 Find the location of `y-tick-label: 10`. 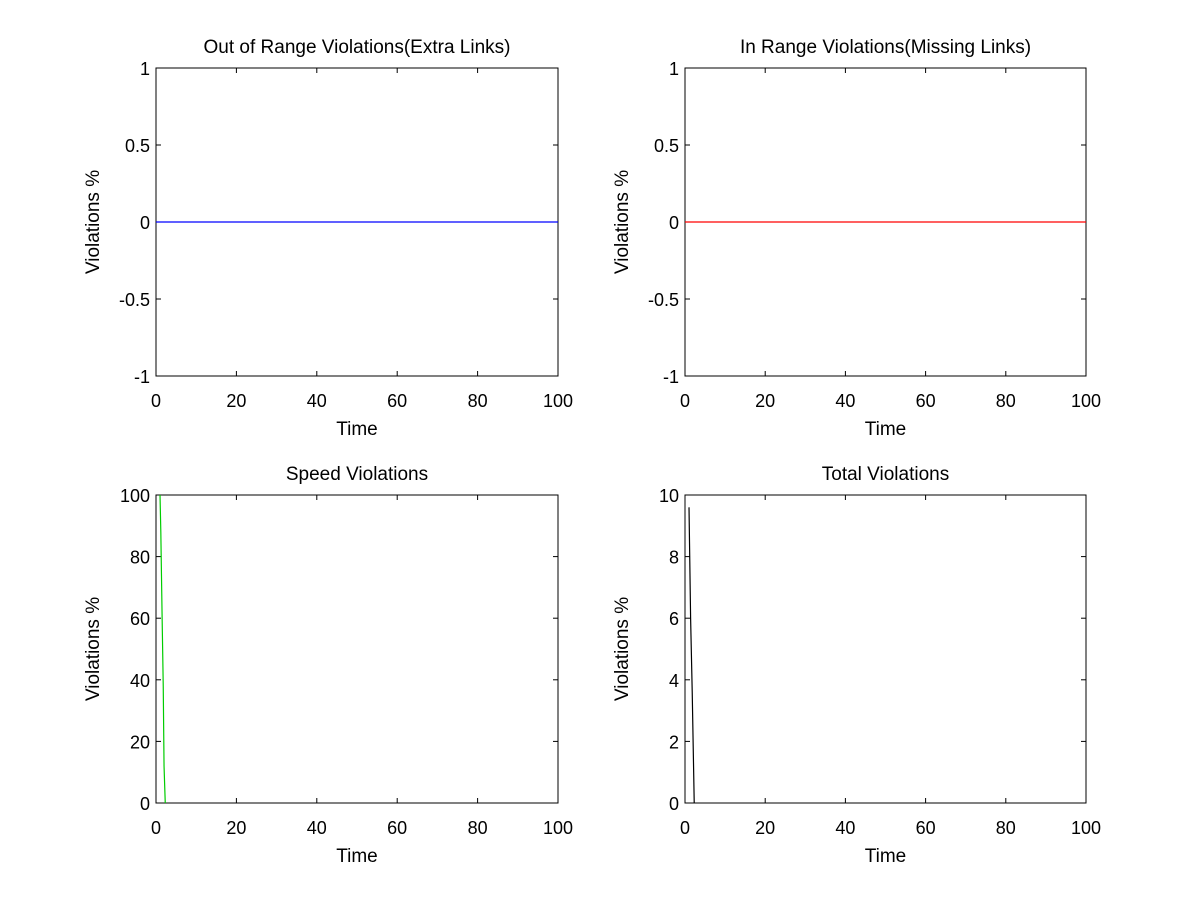

y-tick-label: 10 is located at coordinates (669, 496).